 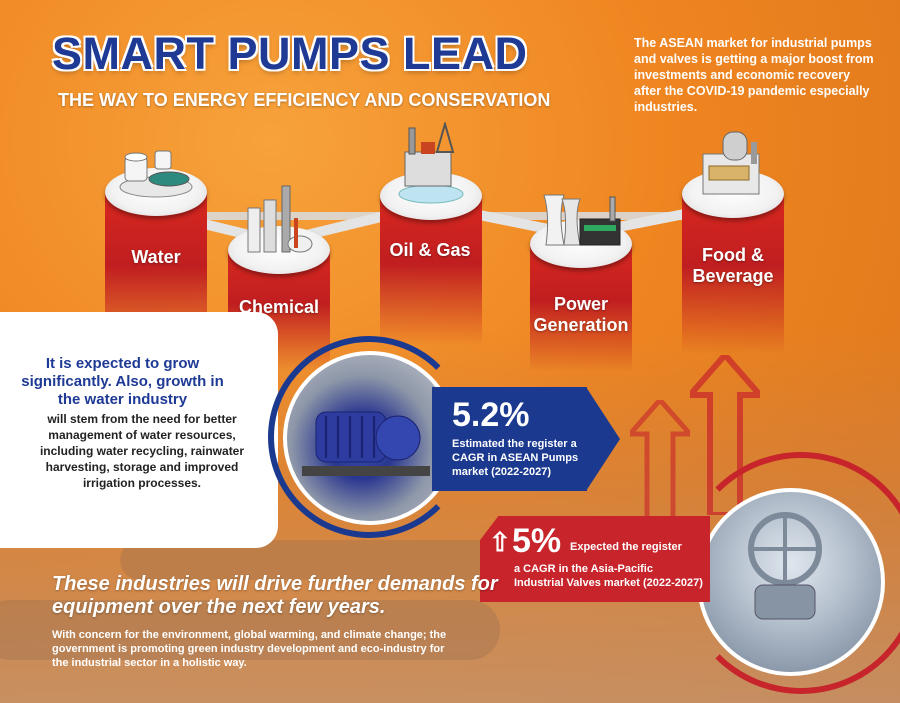 What do you see at coordinates (430, 250) in the screenshot?
I see `industry-label: Oil & Gas` at bounding box center [430, 250].